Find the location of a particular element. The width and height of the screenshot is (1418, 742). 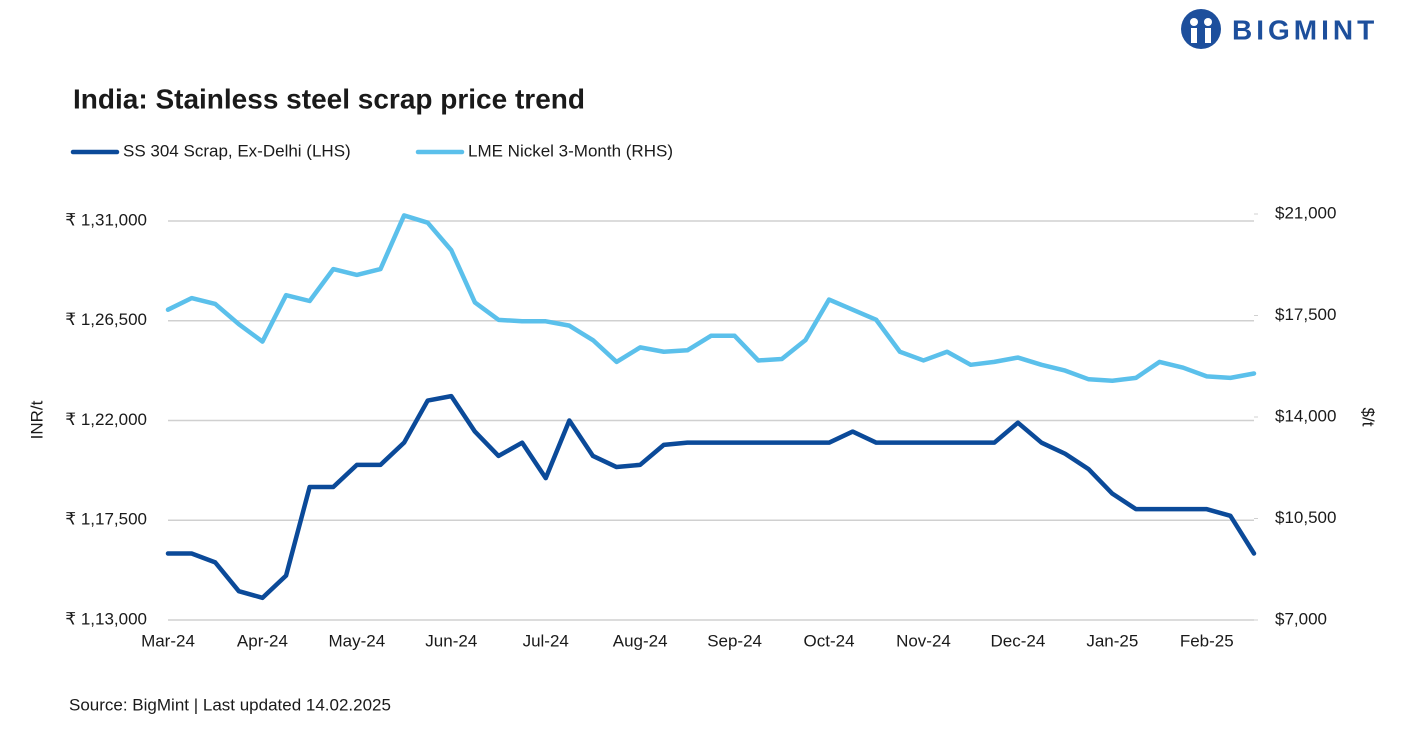

logo-text: BIGMINT is located at coordinates (1305, 29).